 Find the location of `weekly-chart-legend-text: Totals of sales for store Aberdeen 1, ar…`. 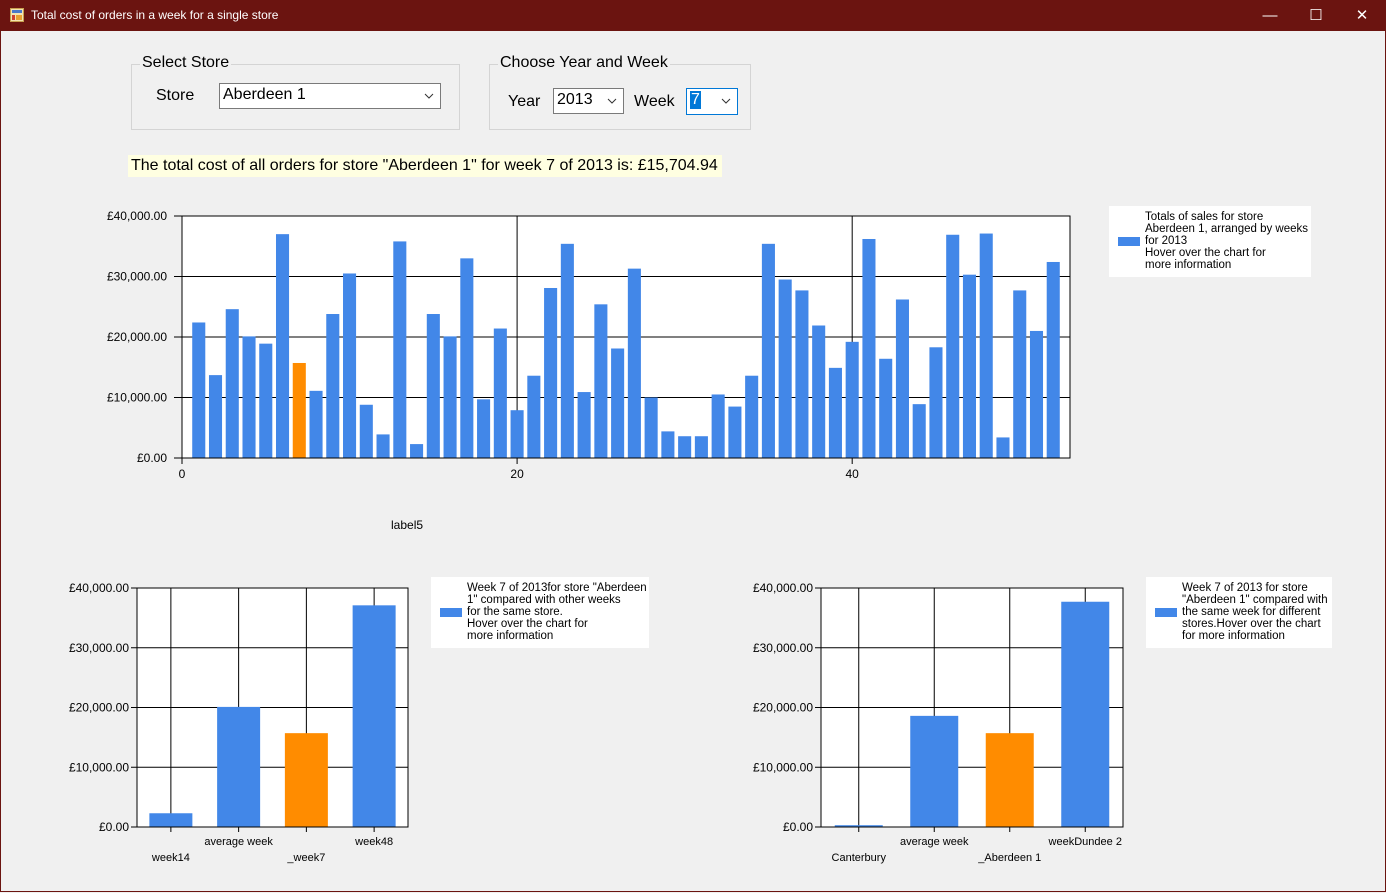

weekly-chart-legend-text: Totals of sales for store Aberdeen 1, ar… is located at coordinates (1227, 241).